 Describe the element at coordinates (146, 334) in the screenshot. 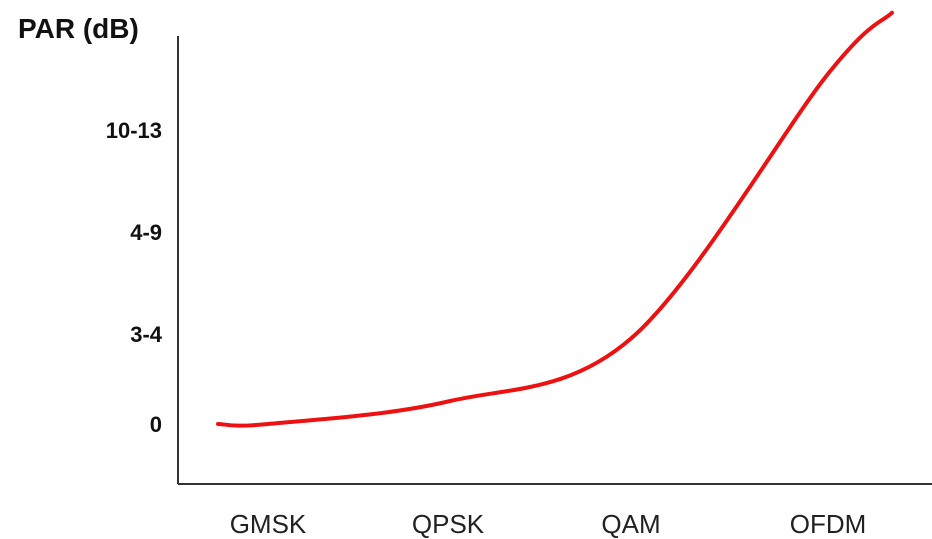

I see `y-tick-label: 3-4` at that location.